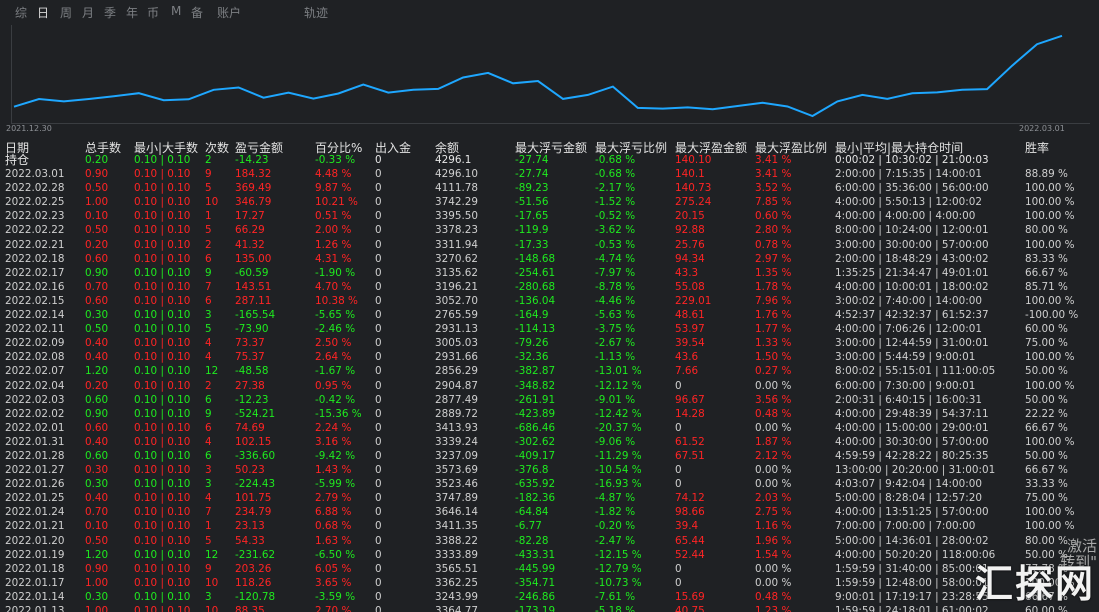 The image size is (1099, 612). I want to click on cell-date: 2022.02.04, so click(35, 385).